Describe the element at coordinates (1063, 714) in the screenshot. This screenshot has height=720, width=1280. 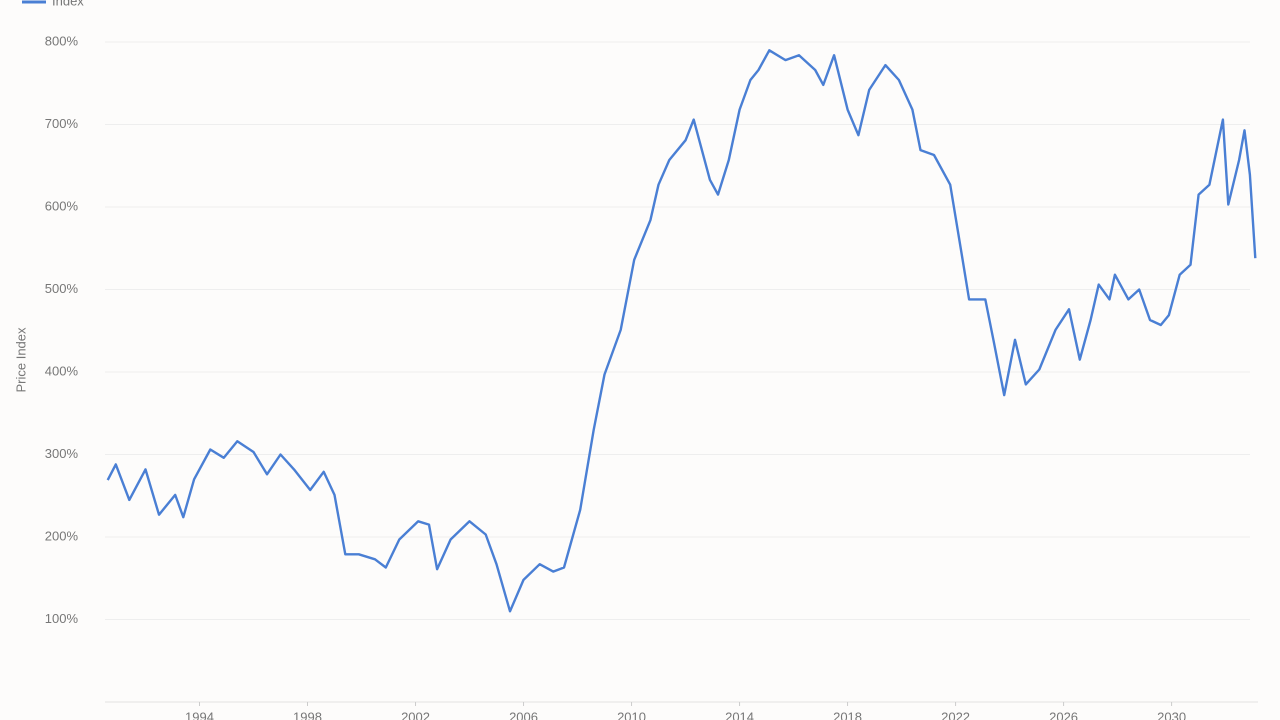
I see `x-tick-label: 2026` at that location.